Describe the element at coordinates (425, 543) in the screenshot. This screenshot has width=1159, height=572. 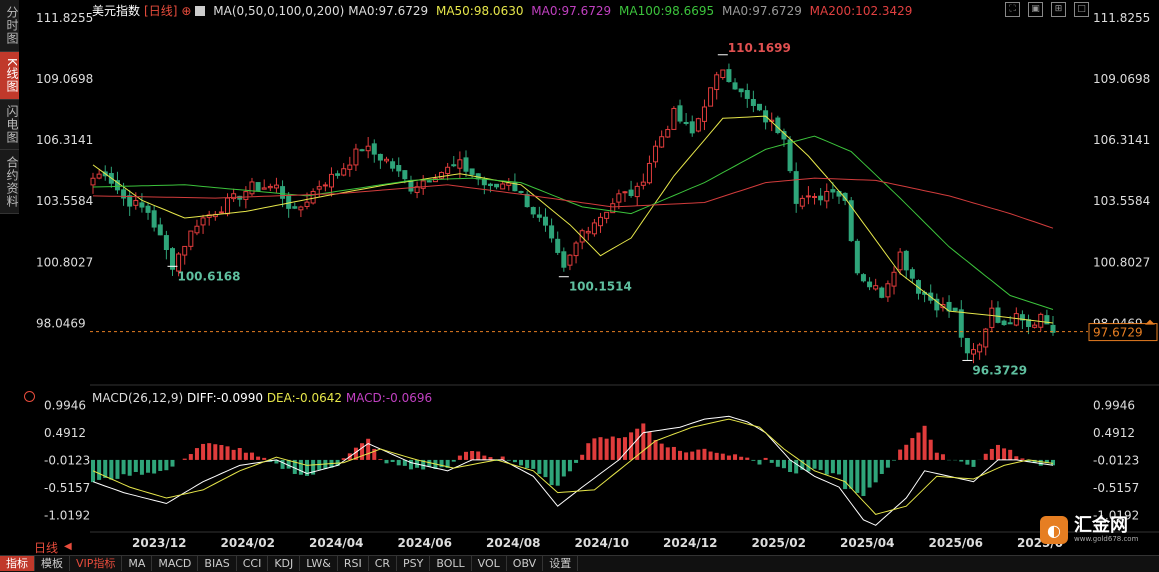
I see `time-tick: 2024/06` at that location.